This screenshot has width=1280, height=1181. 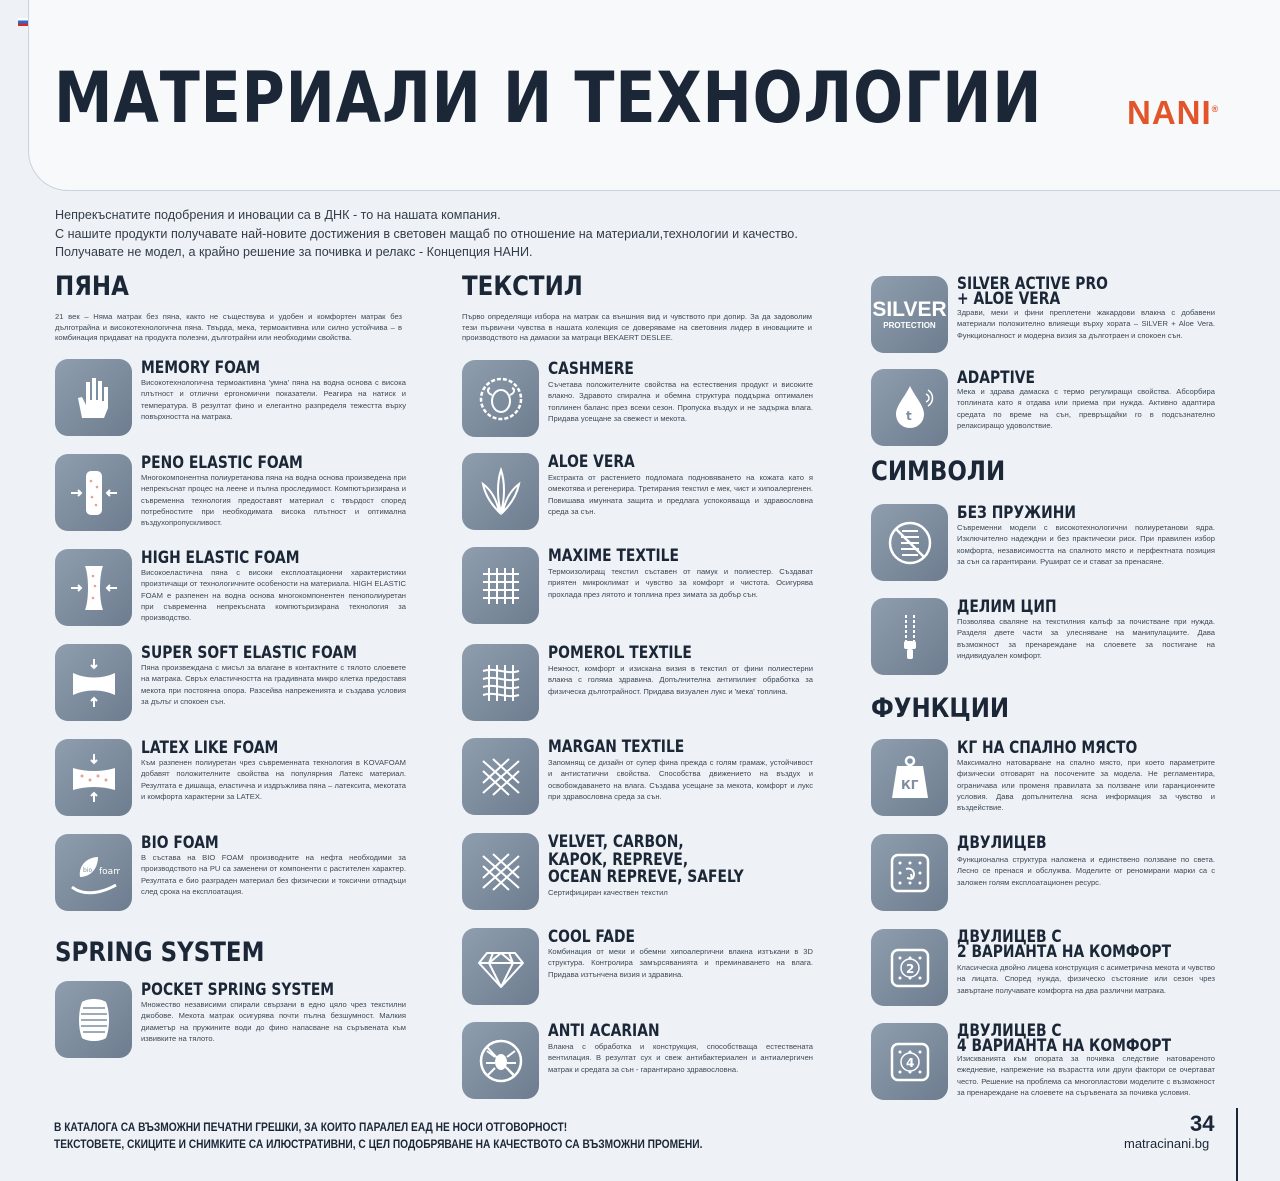 I want to click on section-title-symbols: СИМВОЛИ, so click(x=938, y=471).